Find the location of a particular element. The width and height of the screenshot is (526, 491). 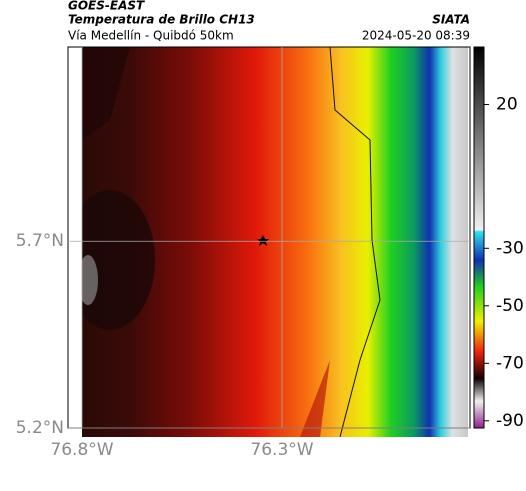

title: Temperatura de Brillo CH13 is located at coordinates (161, 20).